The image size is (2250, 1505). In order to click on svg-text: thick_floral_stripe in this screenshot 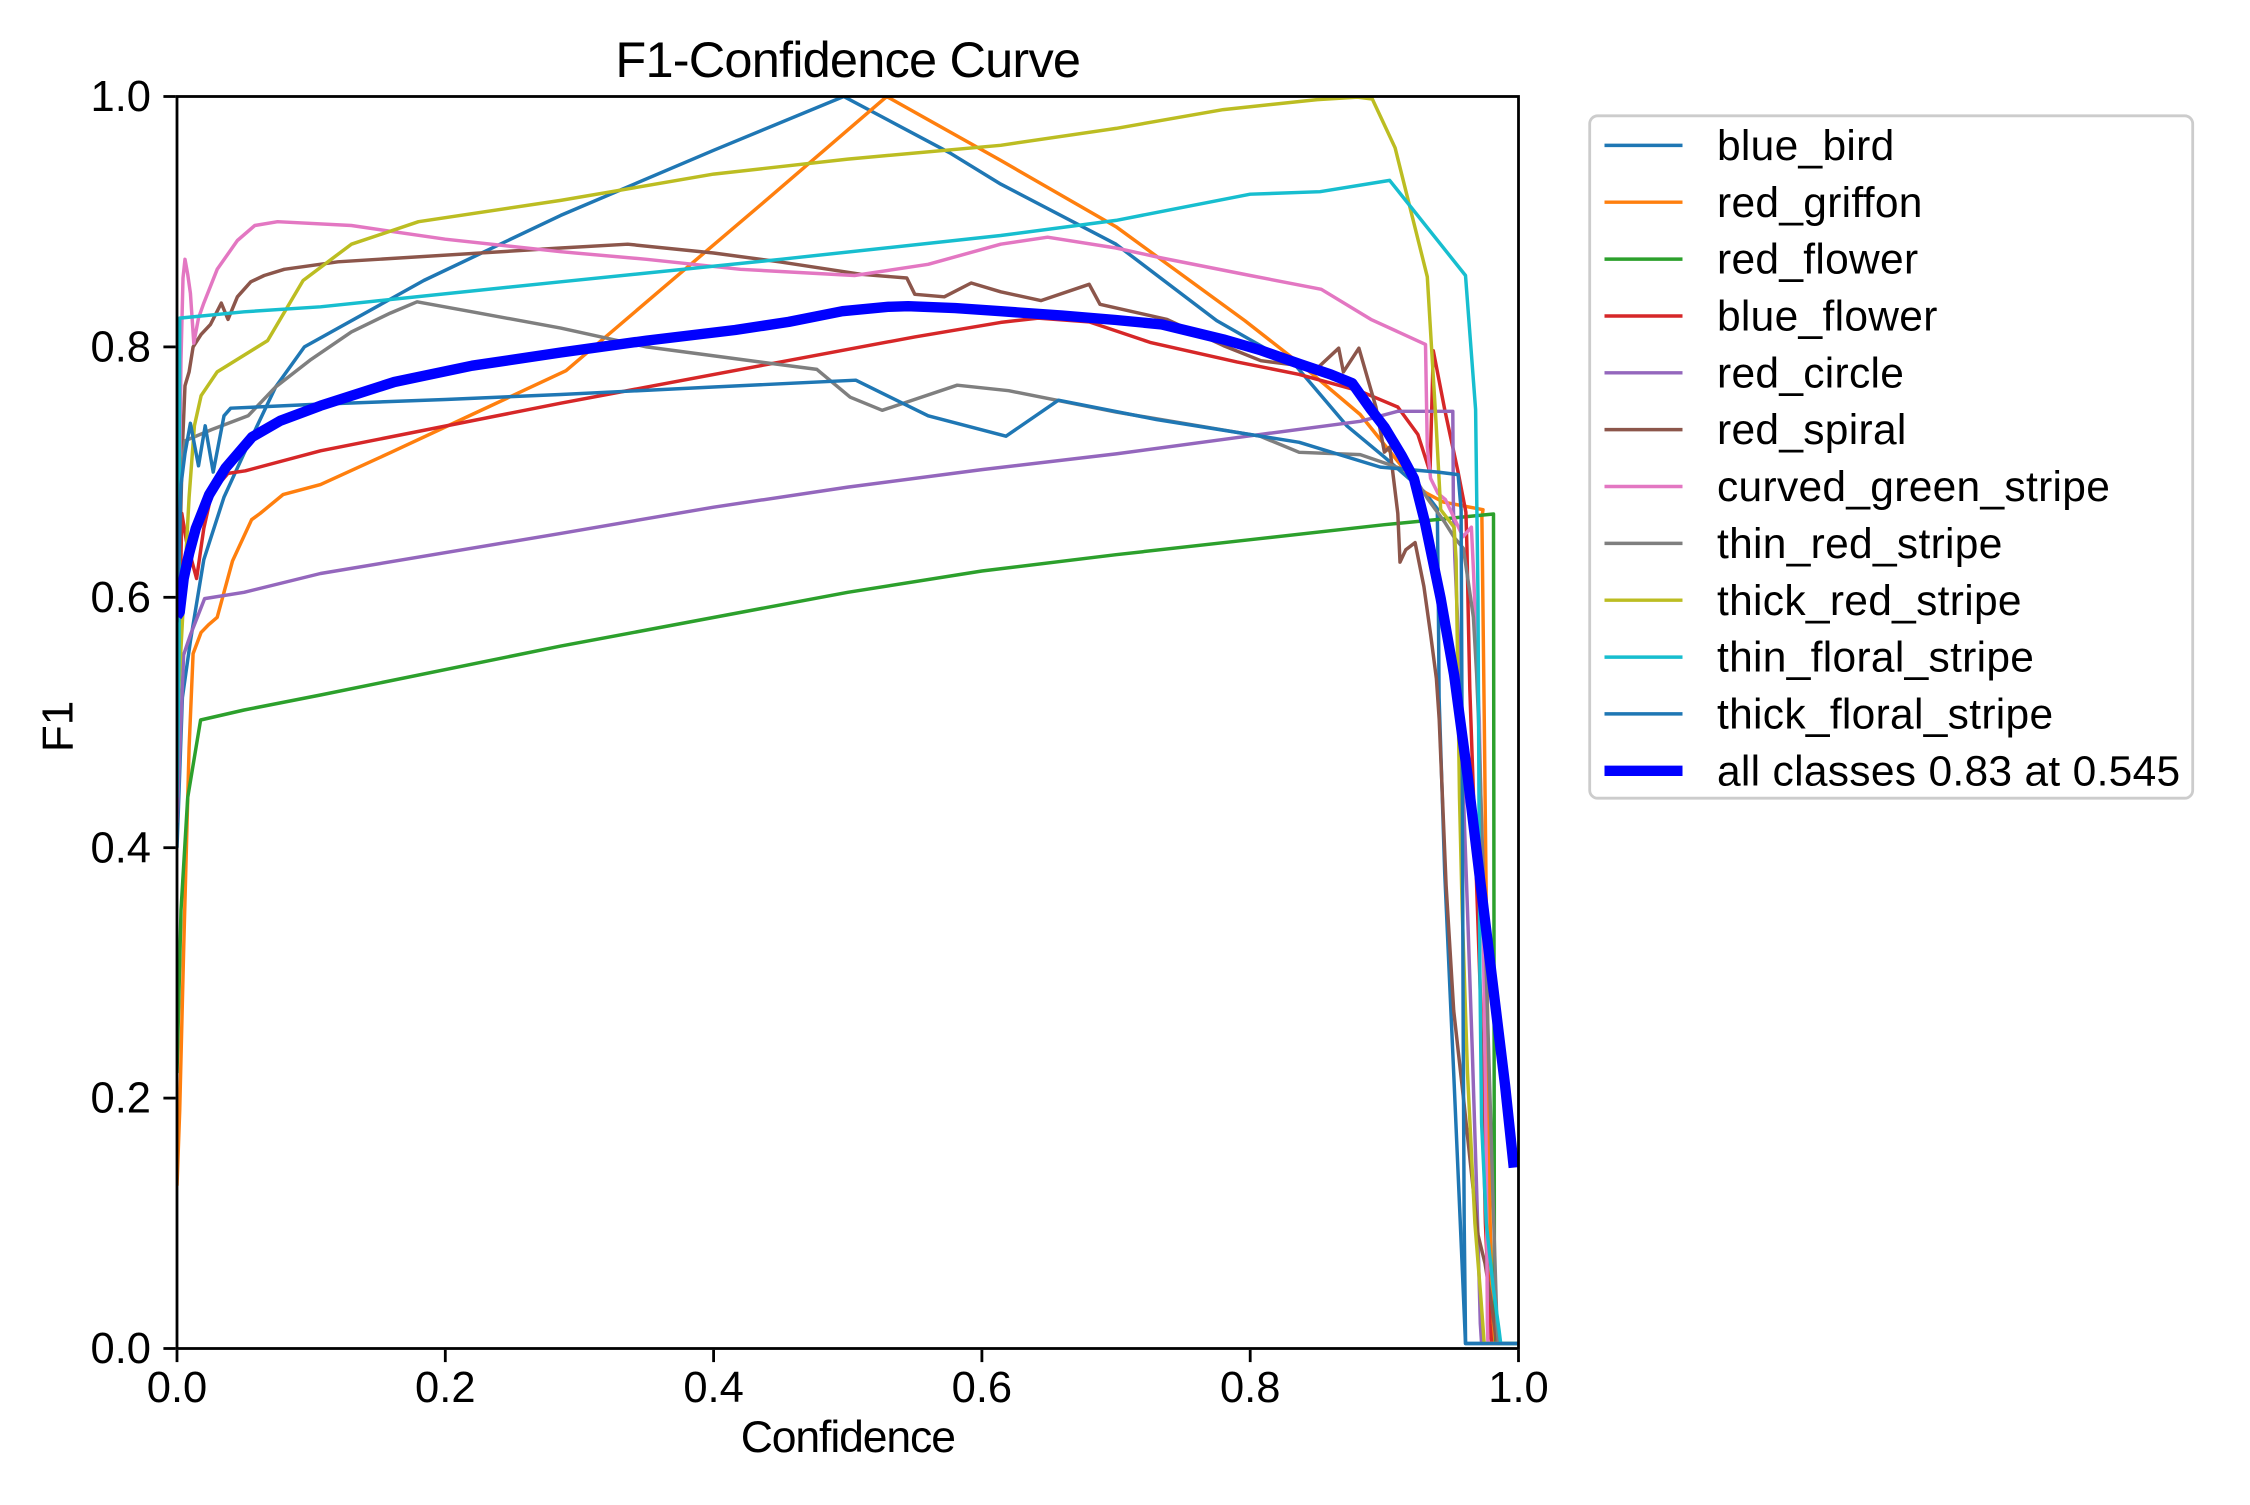, I will do `click(1885, 715)`.